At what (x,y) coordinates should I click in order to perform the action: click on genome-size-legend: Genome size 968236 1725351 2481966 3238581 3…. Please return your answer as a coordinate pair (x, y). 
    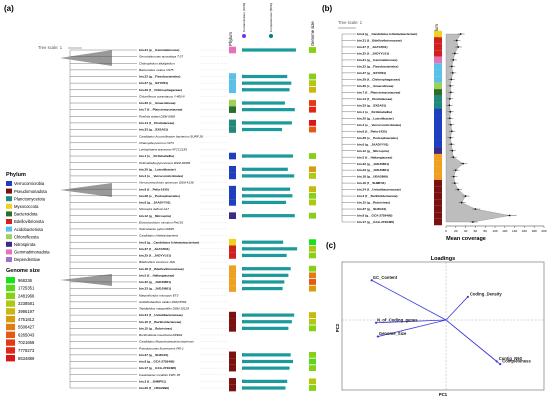
    Looking at the image, I should click on (23, 315).